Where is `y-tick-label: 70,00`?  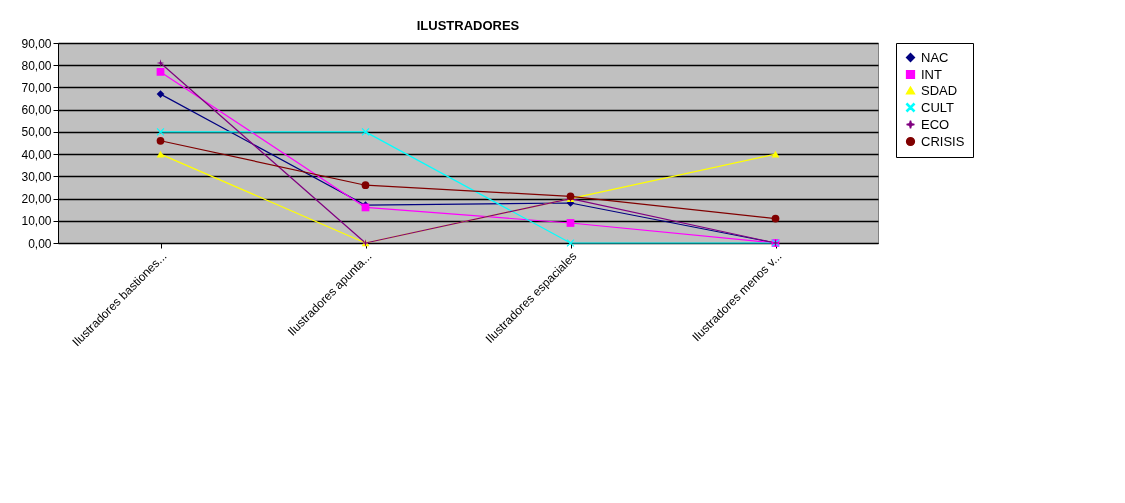
y-tick-label: 70,00 is located at coordinates (36, 87).